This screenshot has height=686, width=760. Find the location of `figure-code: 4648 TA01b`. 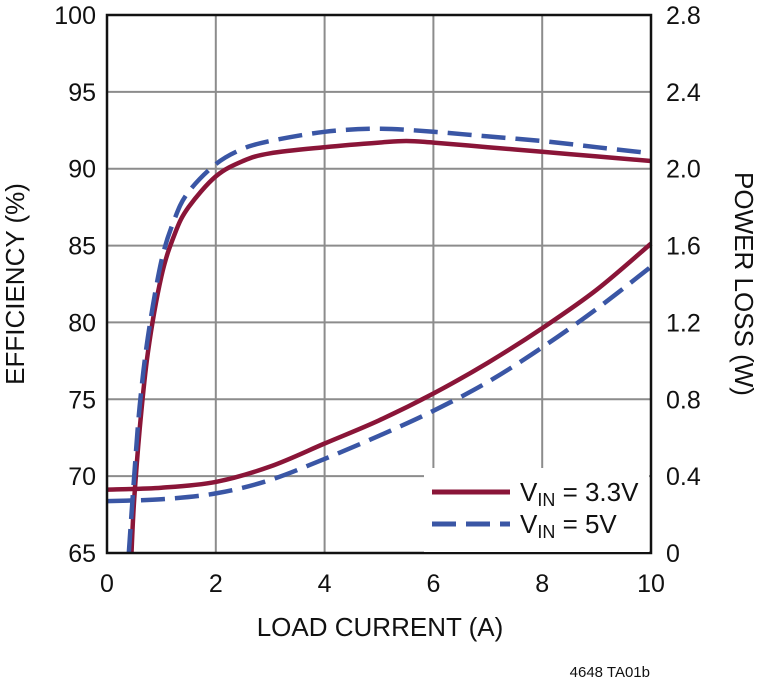

figure-code: 4648 TA01b is located at coordinates (610, 672).